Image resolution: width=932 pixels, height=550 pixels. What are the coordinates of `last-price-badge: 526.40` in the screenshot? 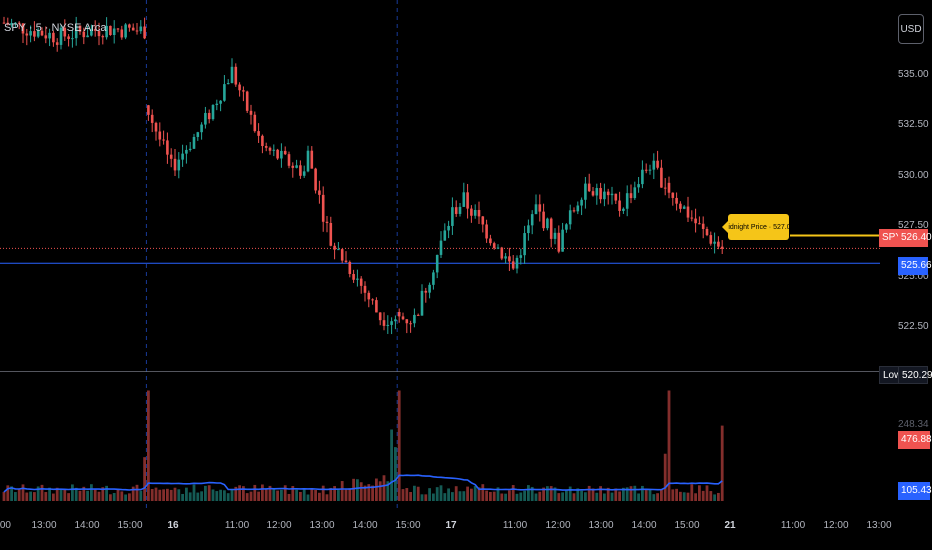 It's located at (915, 238).